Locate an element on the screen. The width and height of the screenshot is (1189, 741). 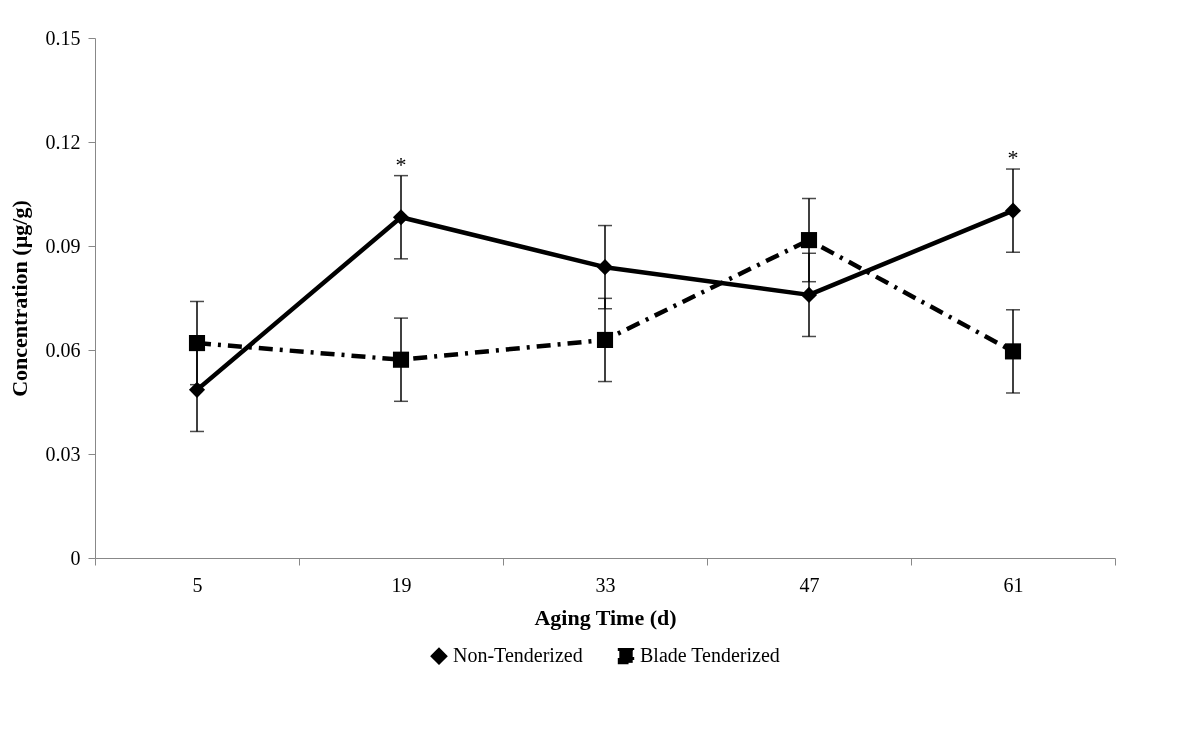
x-axis-title: Aging Time (d) is located at coordinates (605, 617).